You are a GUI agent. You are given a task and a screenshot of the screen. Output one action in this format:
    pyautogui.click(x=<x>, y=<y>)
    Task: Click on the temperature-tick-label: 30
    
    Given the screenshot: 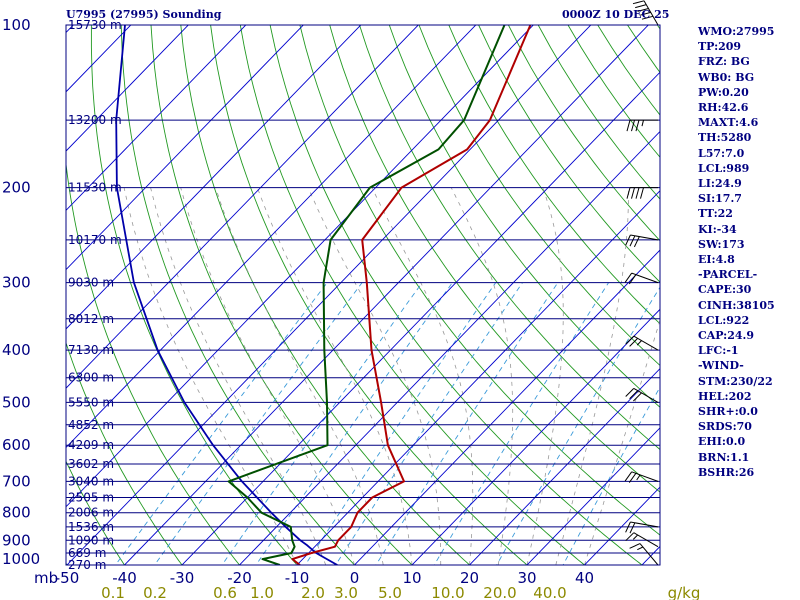 What is the action you would take?
    pyautogui.click(x=526, y=578)
    